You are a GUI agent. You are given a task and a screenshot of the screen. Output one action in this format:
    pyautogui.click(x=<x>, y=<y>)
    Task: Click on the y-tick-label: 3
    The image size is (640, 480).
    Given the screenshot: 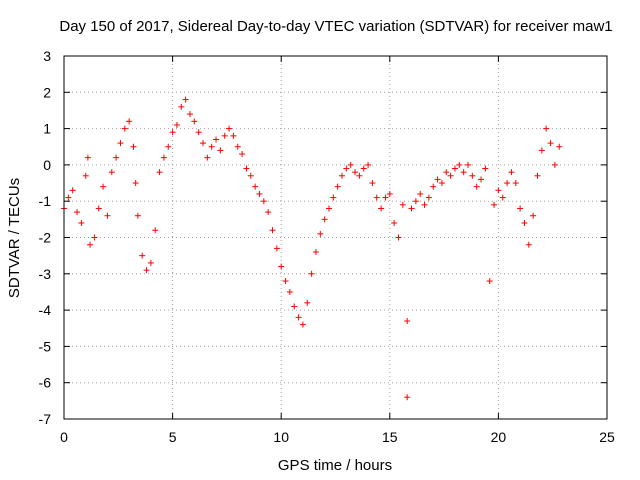 What is the action you would take?
    pyautogui.click(x=47, y=56)
    